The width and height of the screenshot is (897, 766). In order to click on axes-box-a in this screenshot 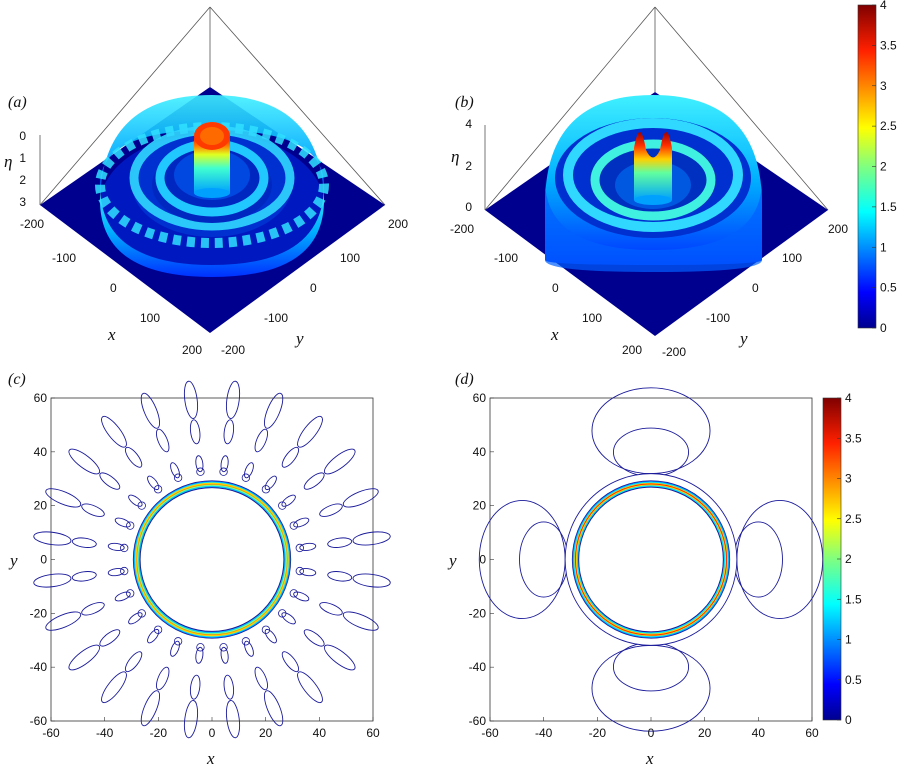, I will do `click(212, 106)`.